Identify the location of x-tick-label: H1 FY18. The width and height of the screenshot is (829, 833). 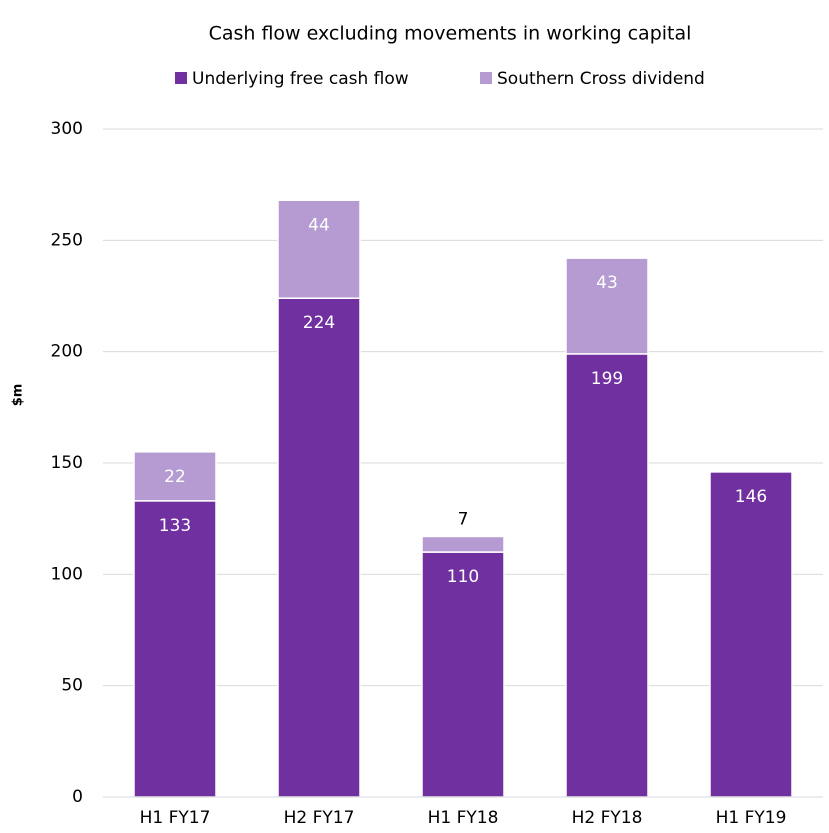
(463, 818).